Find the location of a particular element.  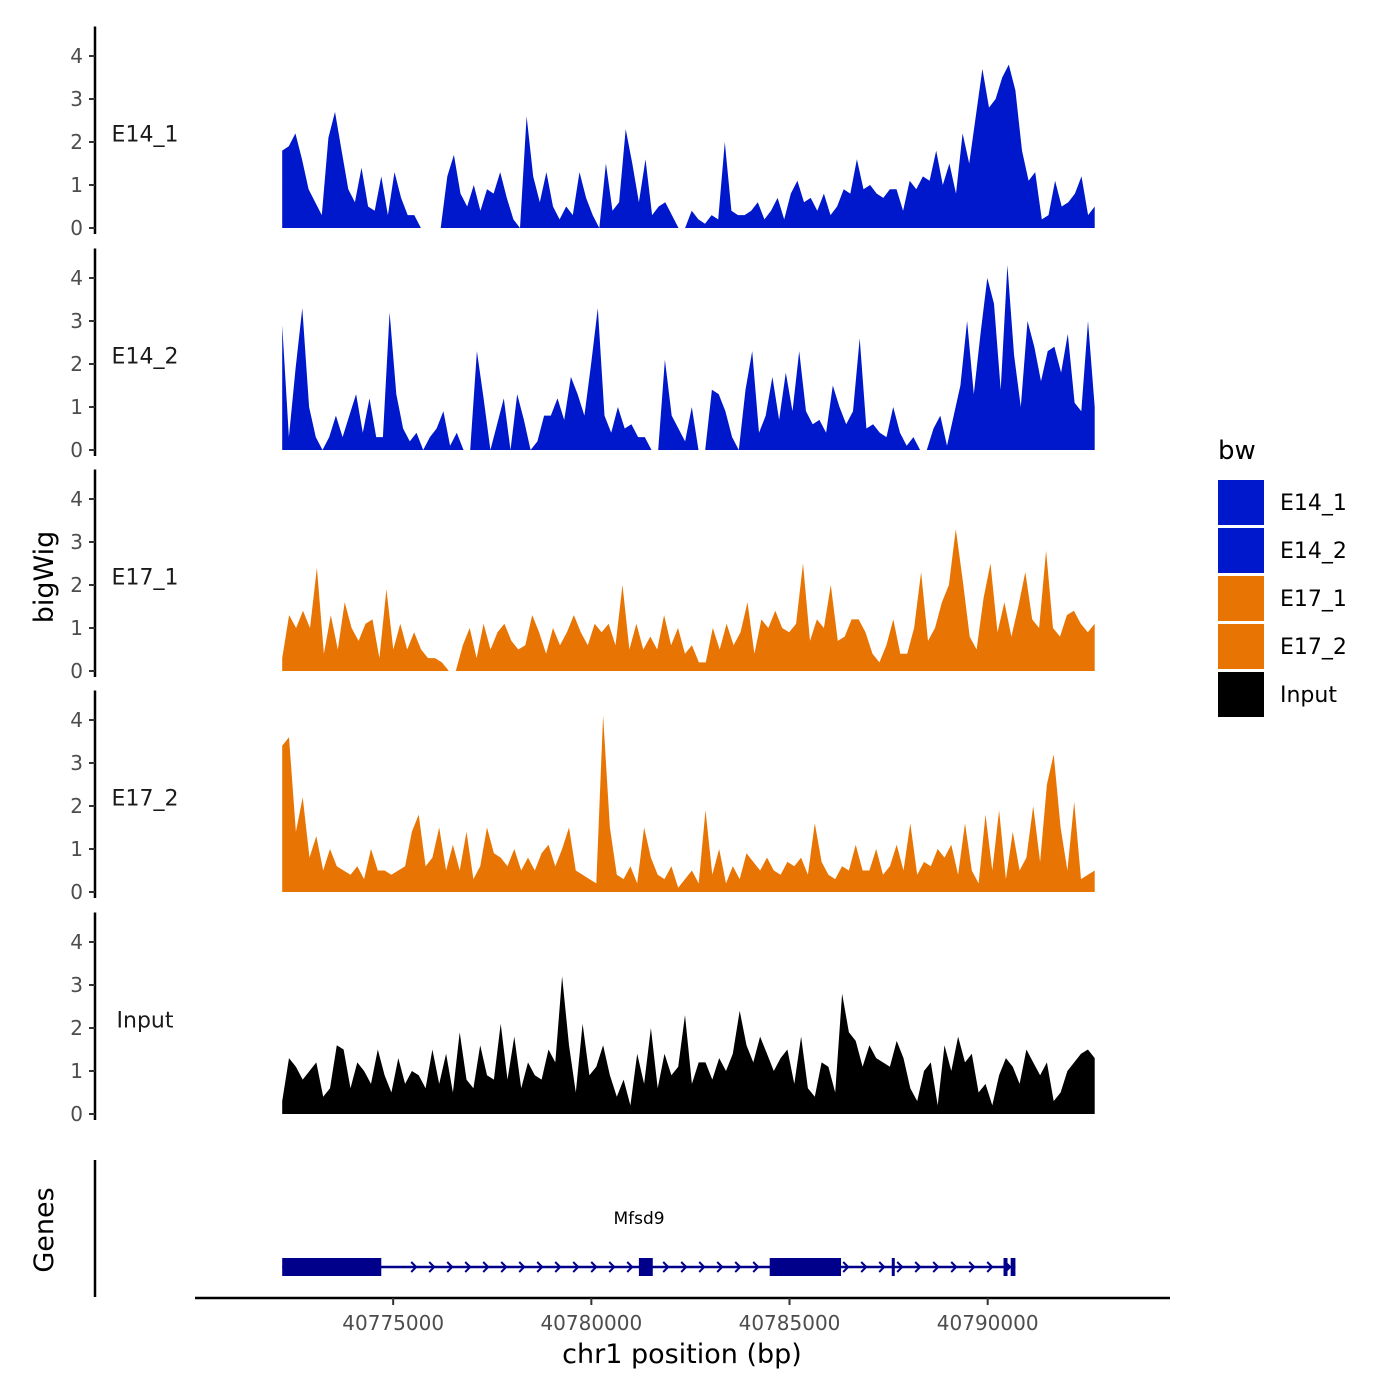

y-tick-label-E14_1-1: 1 is located at coordinates (76, 185).